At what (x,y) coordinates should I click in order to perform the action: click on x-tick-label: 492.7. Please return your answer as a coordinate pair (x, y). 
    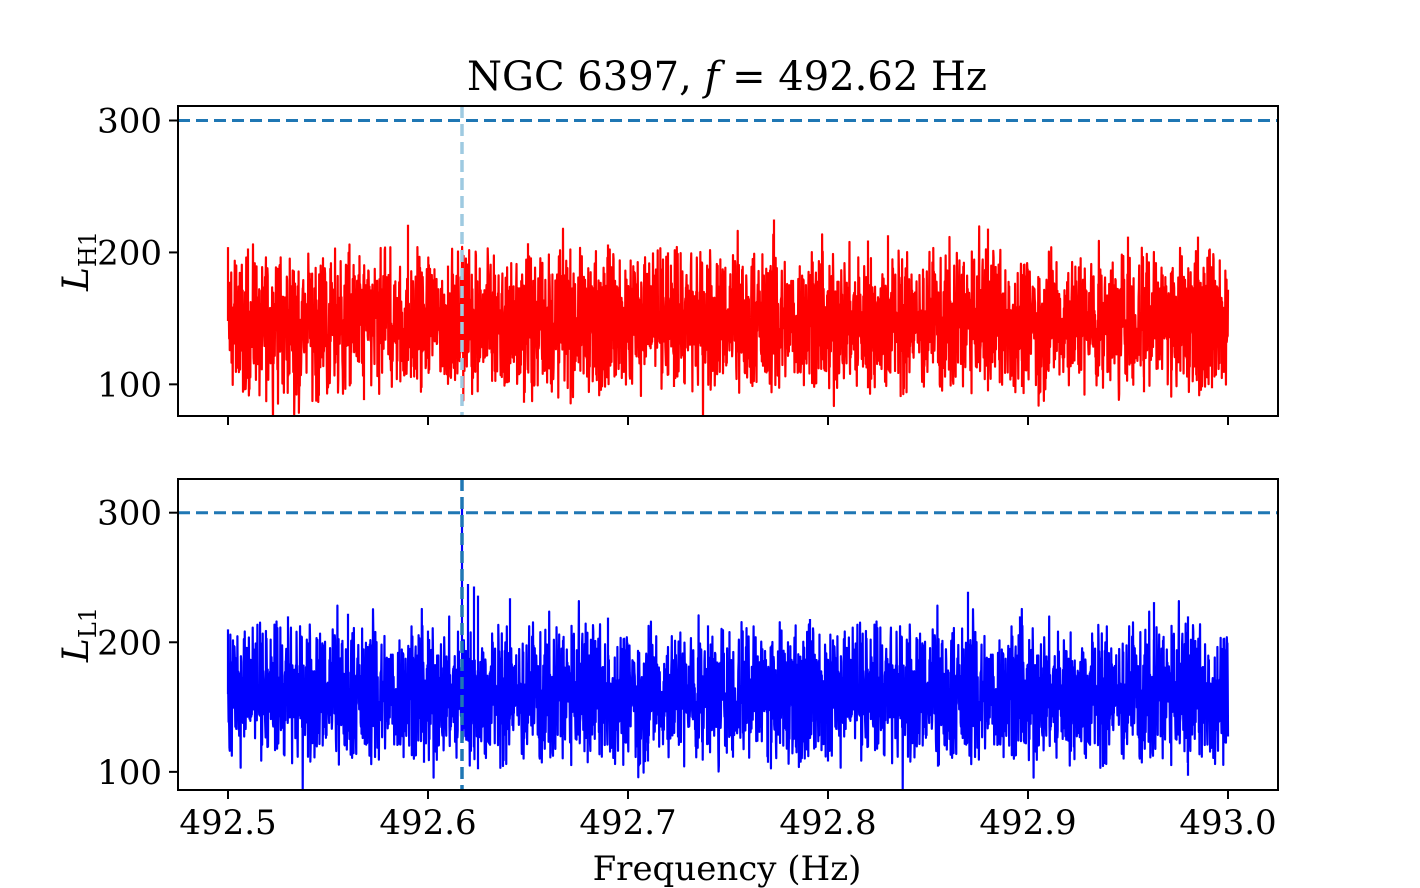
    Looking at the image, I should click on (627, 823).